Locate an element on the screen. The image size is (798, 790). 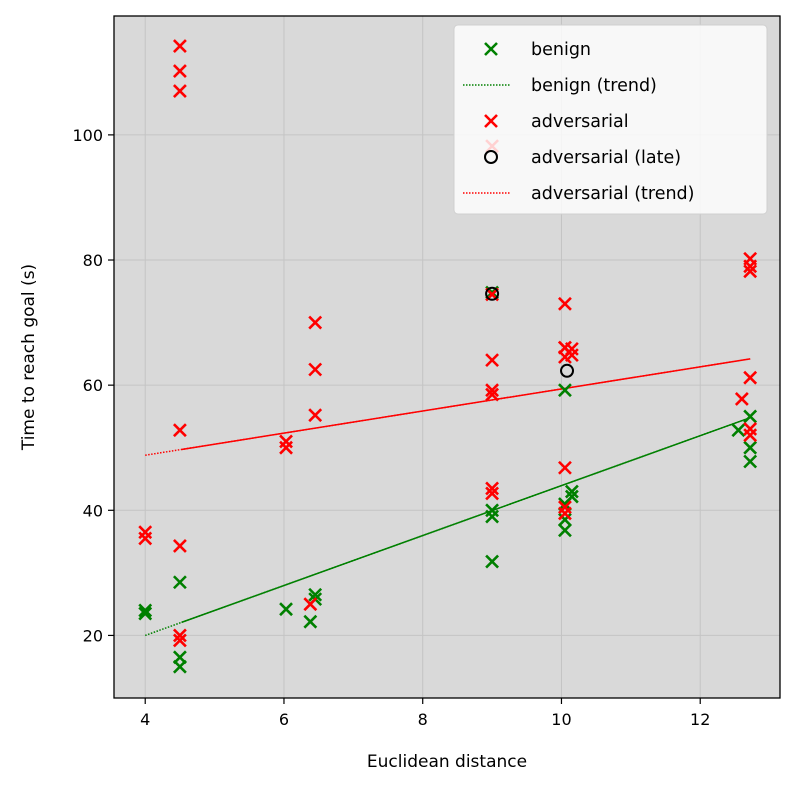
legend-label: adversarial (late) is located at coordinates (606, 158).